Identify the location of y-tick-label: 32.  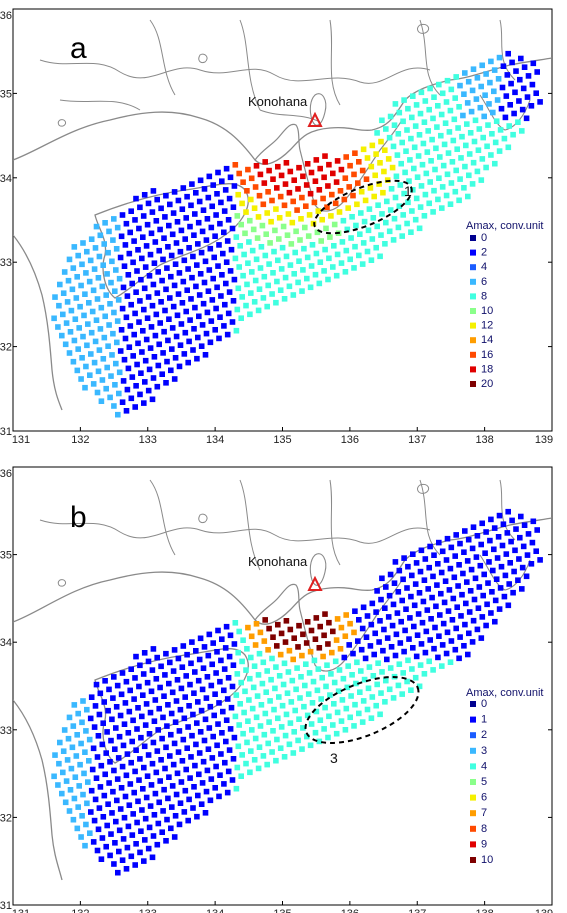
(6, 818).